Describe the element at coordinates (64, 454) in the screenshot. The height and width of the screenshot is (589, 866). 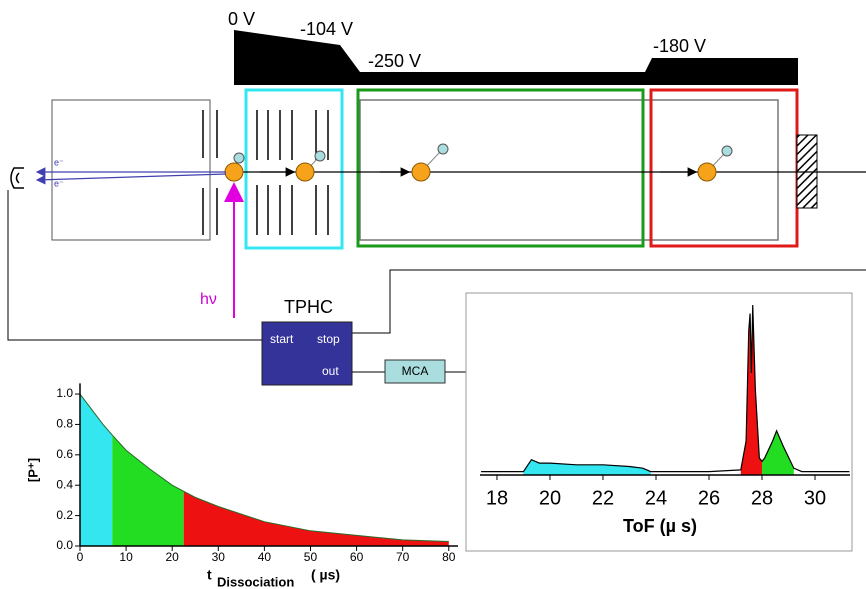
I see `y-tick-label: 0.6` at that location.